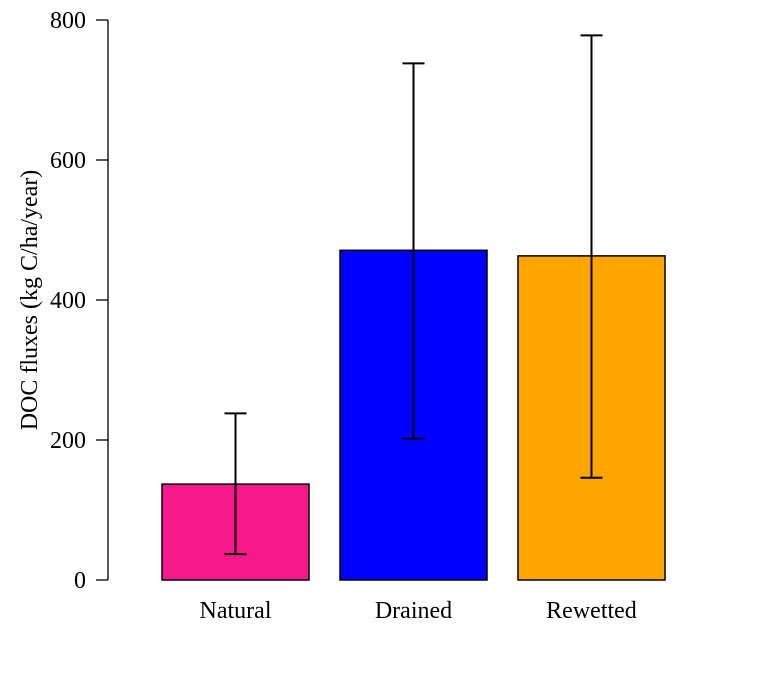 The width and height of the screenshot is (768, 689). Describe the element at coordinates (68, 21) in the screenshot. I see `y-tick-label: 800` at that location.